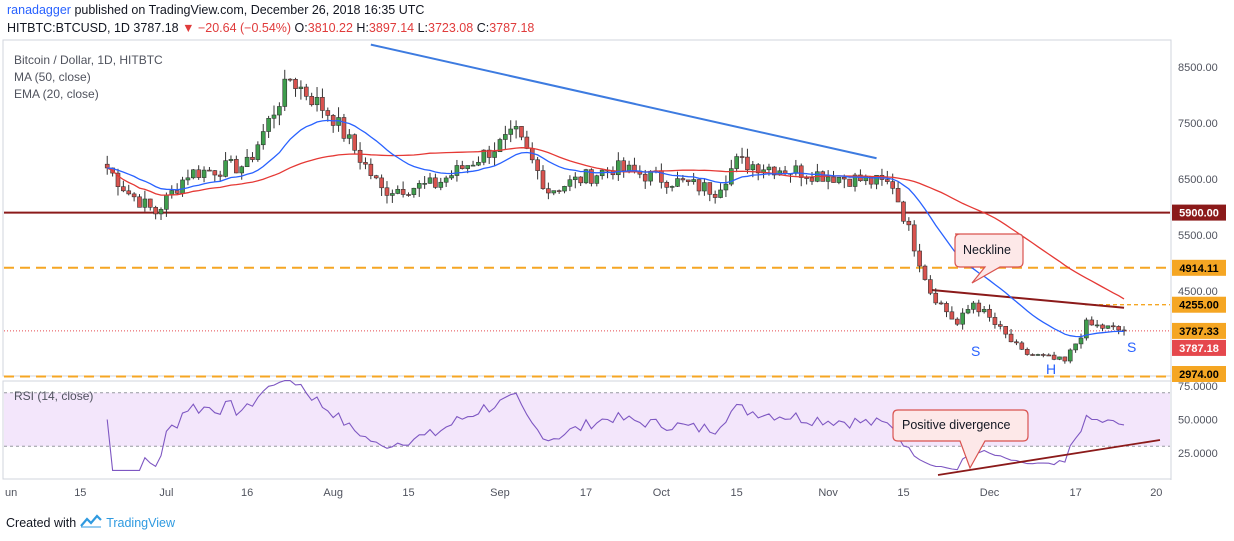 The image size is (1234, 541). Describe the element at coordinates (140, 522) in the screenshot. I see `tradingview-brand-link: TradingView` at that location.